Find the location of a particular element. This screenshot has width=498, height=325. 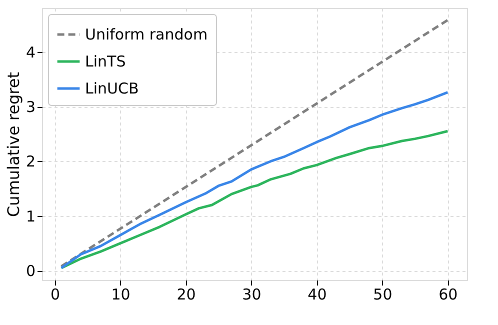

x-tick-label: 50 is located at coordinates (382, 295).